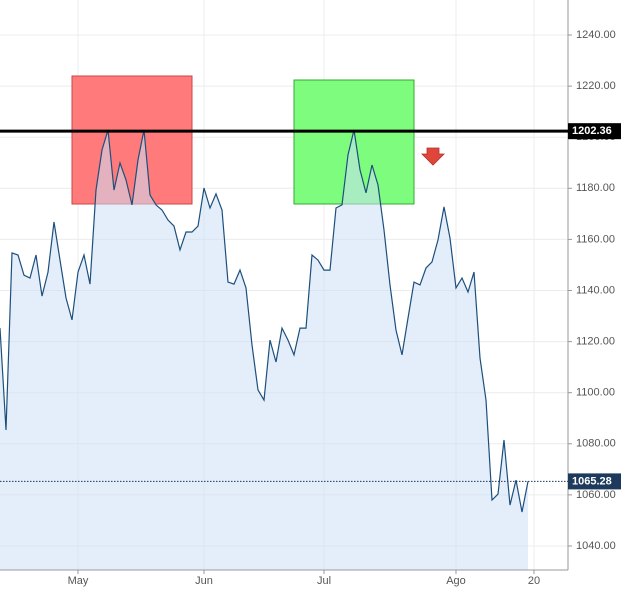 The width and height of the screenshot is (621, 592). I want to click on x-tick-label: Jun, so click(204, 581).